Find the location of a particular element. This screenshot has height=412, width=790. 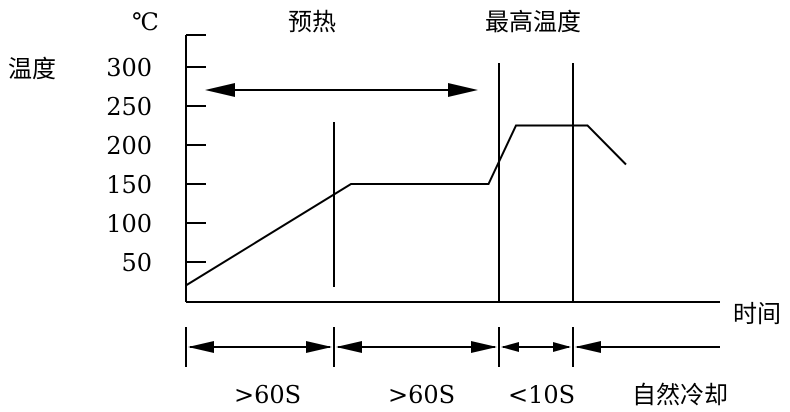

y-tick-label: 200 is located at coordinates (129, 146).